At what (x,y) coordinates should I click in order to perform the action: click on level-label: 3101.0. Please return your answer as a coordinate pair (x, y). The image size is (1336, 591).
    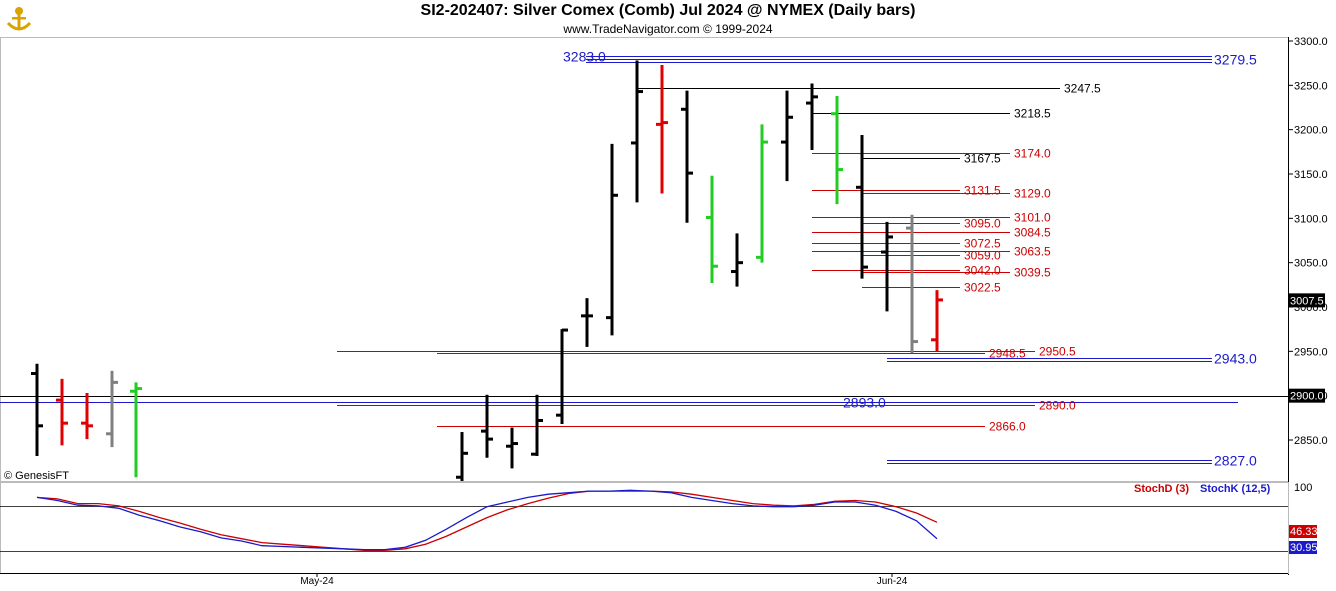
    Looking at the image, I should click on (1032, 218).